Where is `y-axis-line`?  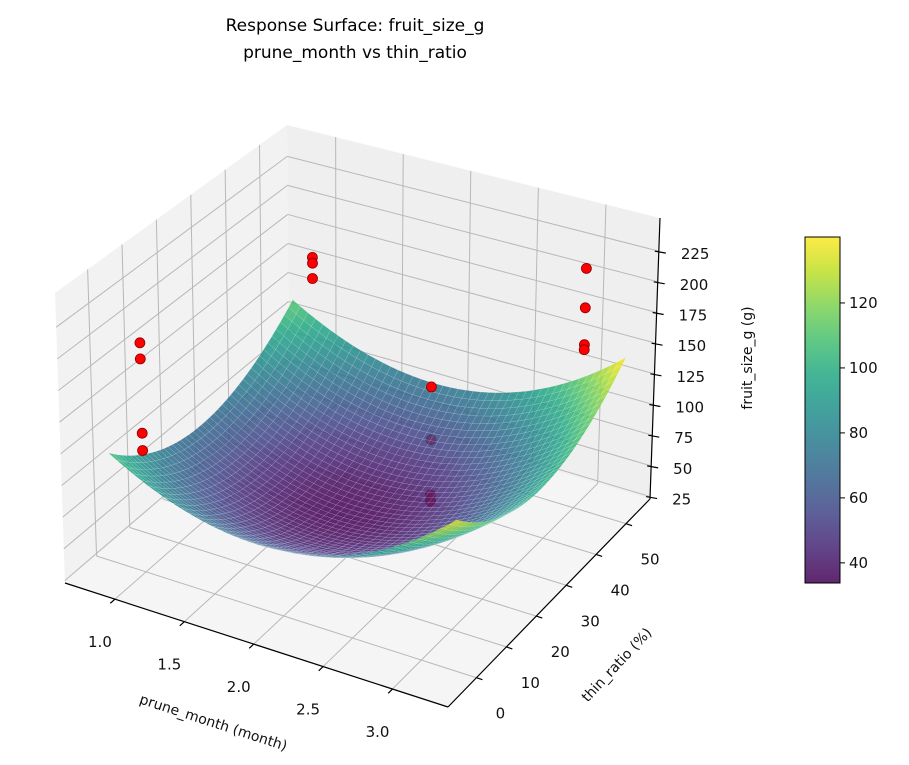 y-axis-line is located at coordinates (549, 603).